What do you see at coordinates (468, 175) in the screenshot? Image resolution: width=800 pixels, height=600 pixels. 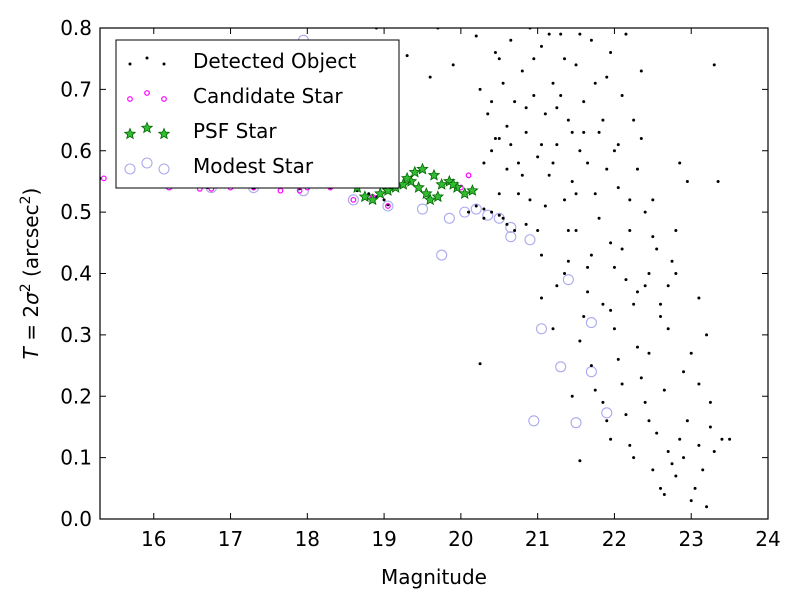 I see `candidate-star-point` at bounding box center [468, 175].